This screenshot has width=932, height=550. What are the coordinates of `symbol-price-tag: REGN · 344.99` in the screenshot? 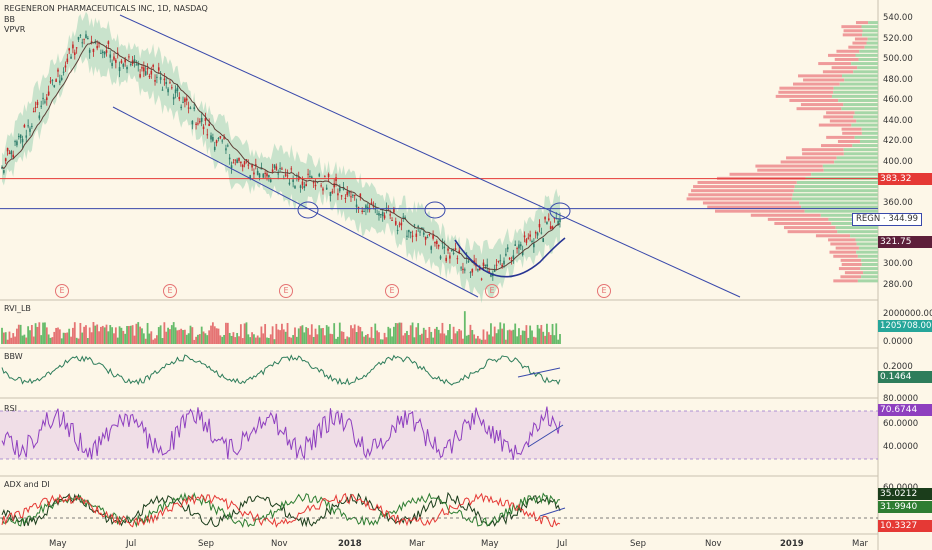 It's located at (887, 219).